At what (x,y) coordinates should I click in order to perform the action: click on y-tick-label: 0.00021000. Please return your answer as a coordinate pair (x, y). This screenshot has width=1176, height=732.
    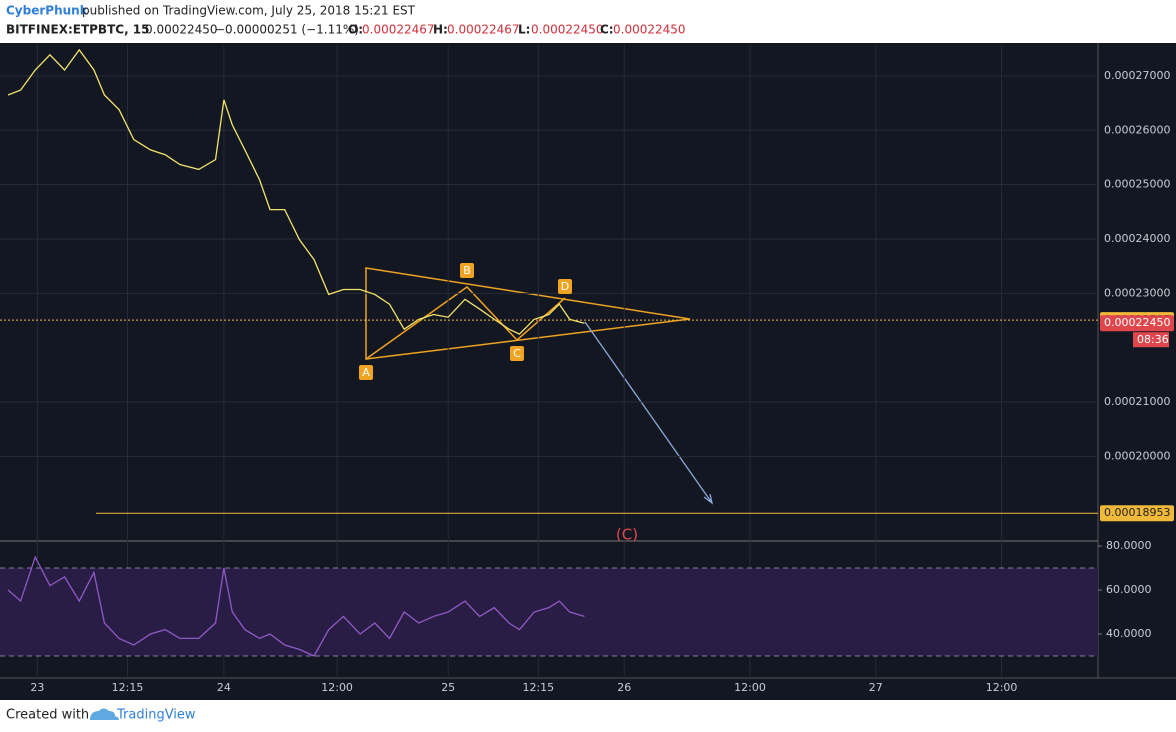
    Looking at the image, I should click on (1137, 401).